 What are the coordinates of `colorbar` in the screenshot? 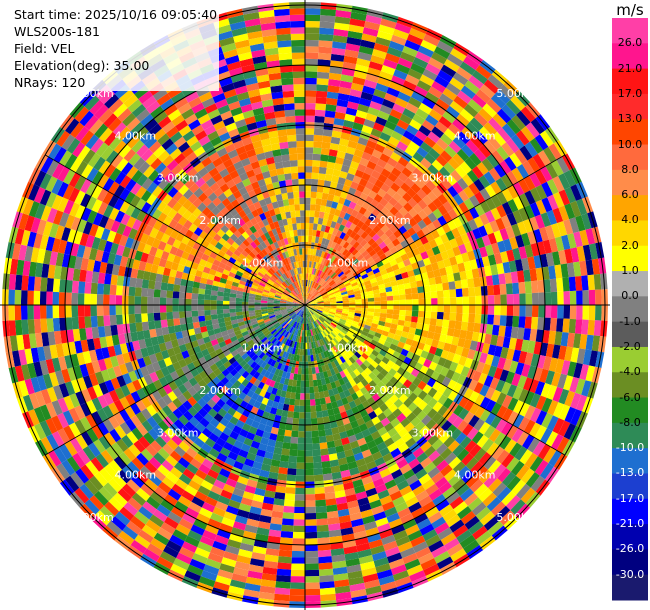 It's located at (630, 309).